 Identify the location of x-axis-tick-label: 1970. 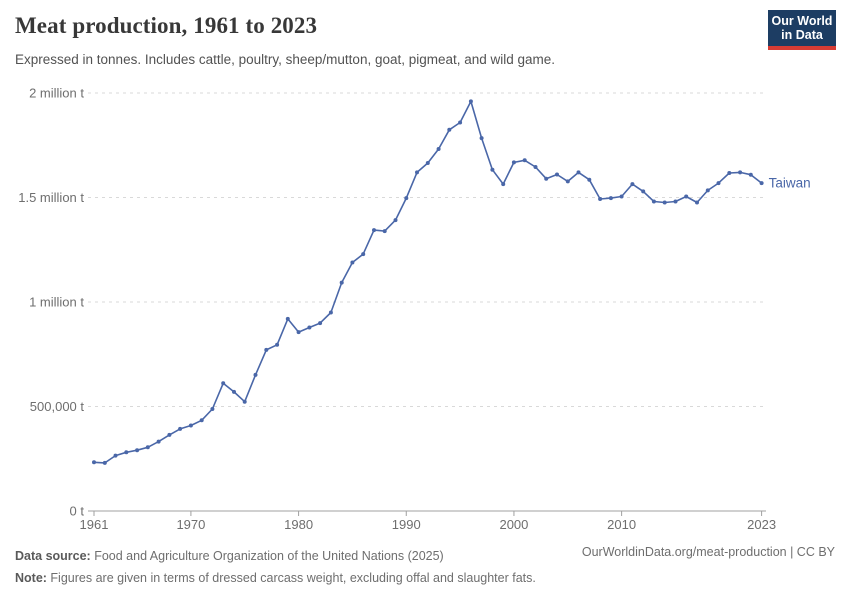
(190, 524).